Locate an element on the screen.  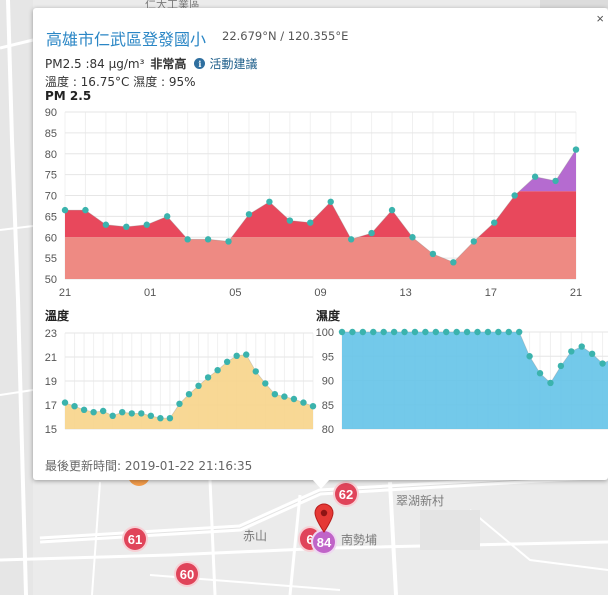
humidity-chart: 80 85 90 95 100 is located at coordinates (459, 380).